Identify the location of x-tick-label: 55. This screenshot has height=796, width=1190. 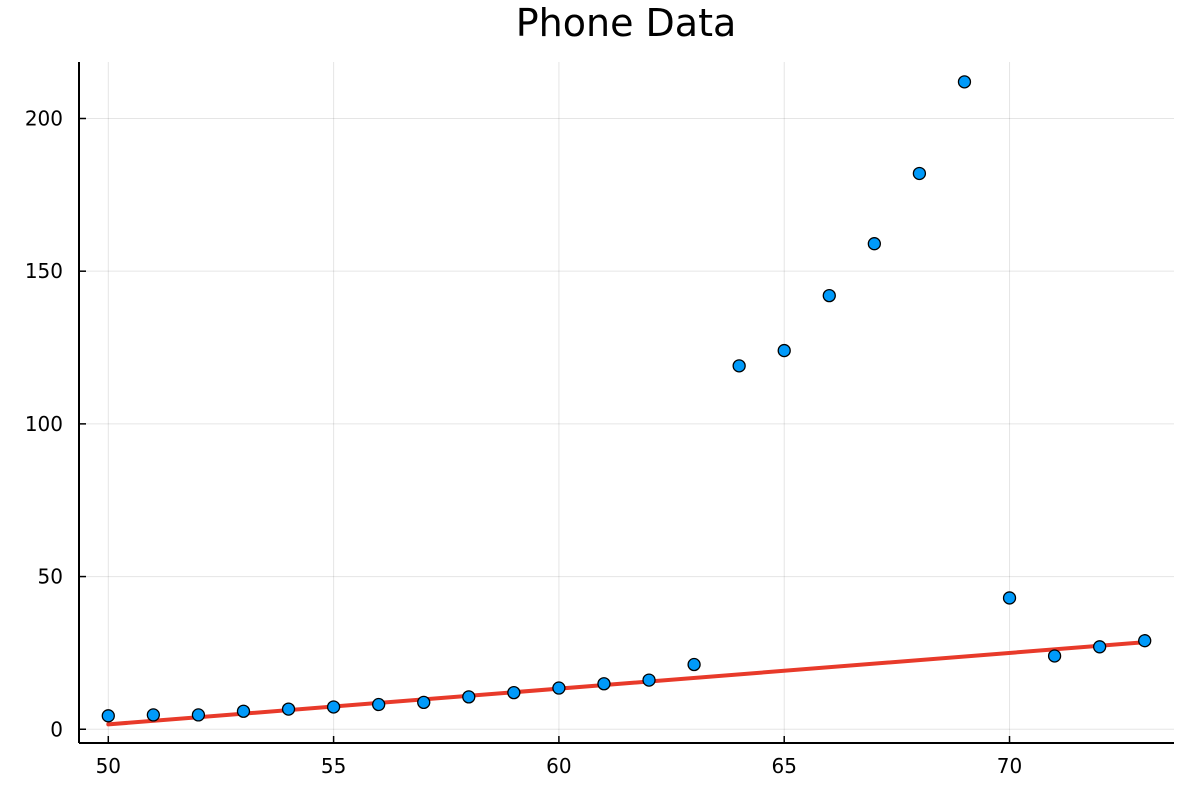
(333, 766).